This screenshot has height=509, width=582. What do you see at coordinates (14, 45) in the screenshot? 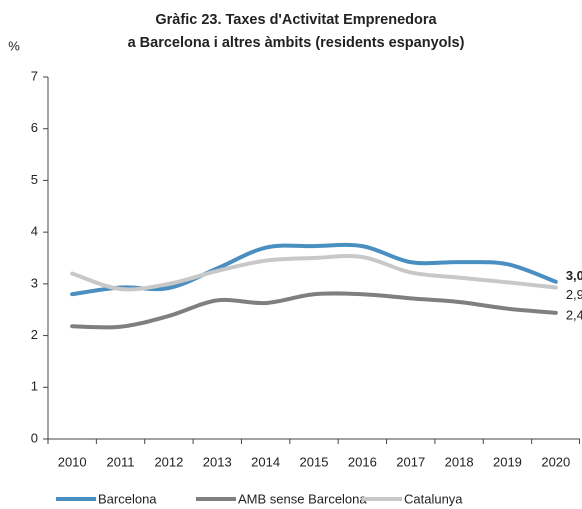
I see `y-axis-label: %` at bounding box center [14, 45].